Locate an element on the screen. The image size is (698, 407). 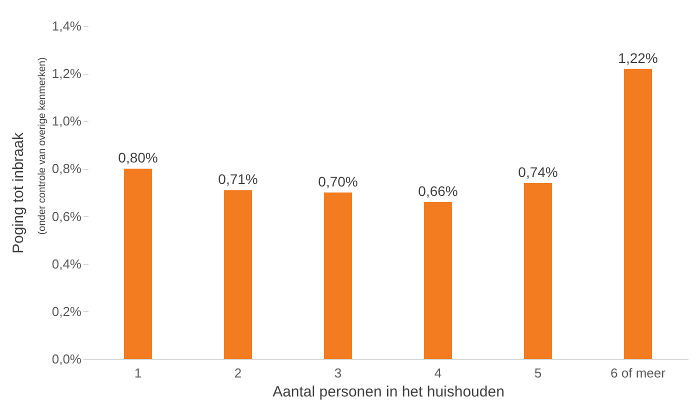
y-tick-label: 0,0% is located at coordinates (67, 359).